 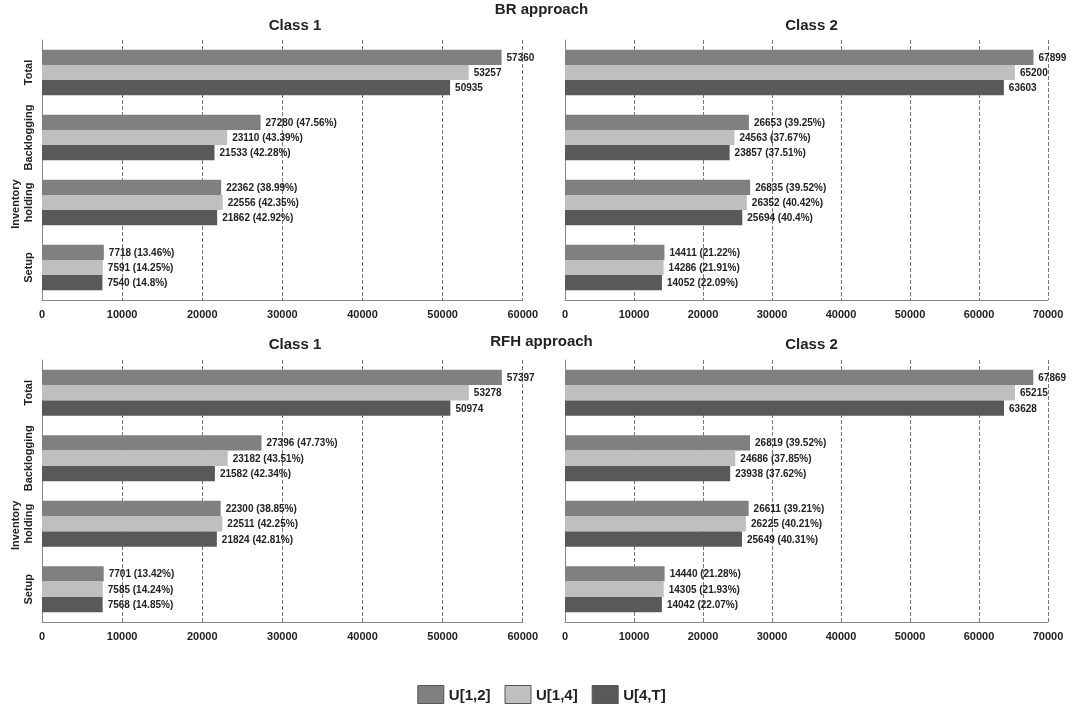 What do you see at coordinates (791, 443) in the screenshot?
I see `data-label: 26819 (39.52%)` at bounding box center [791, 443].